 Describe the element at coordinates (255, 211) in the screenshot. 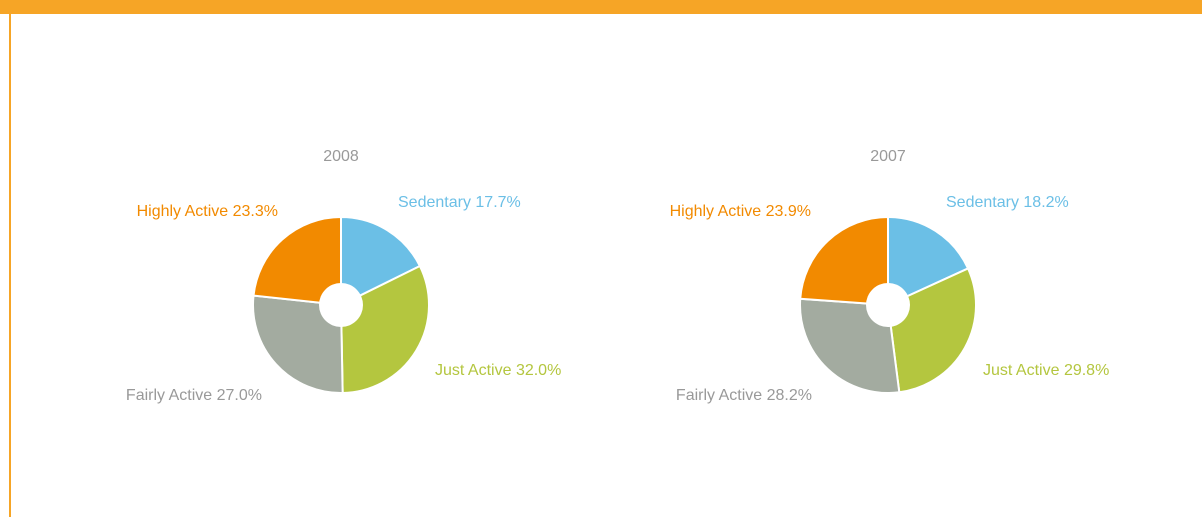

I see `slice-value: 23.3%` at that location.